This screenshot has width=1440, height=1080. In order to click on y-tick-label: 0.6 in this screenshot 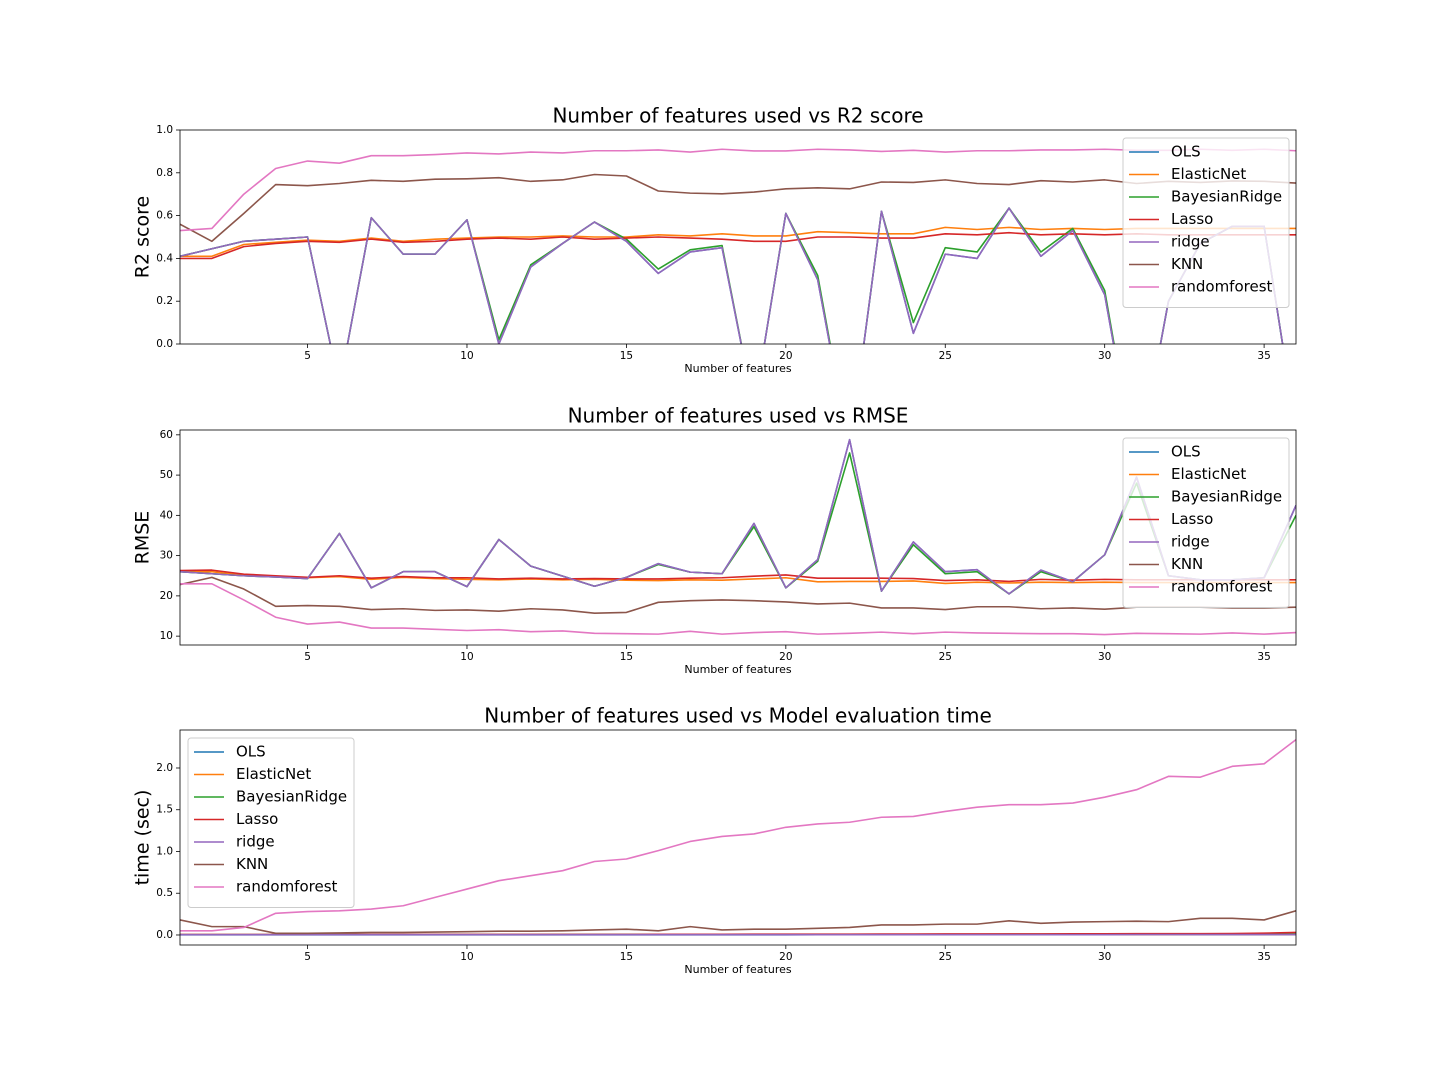, I will do `click(164, 216)`.